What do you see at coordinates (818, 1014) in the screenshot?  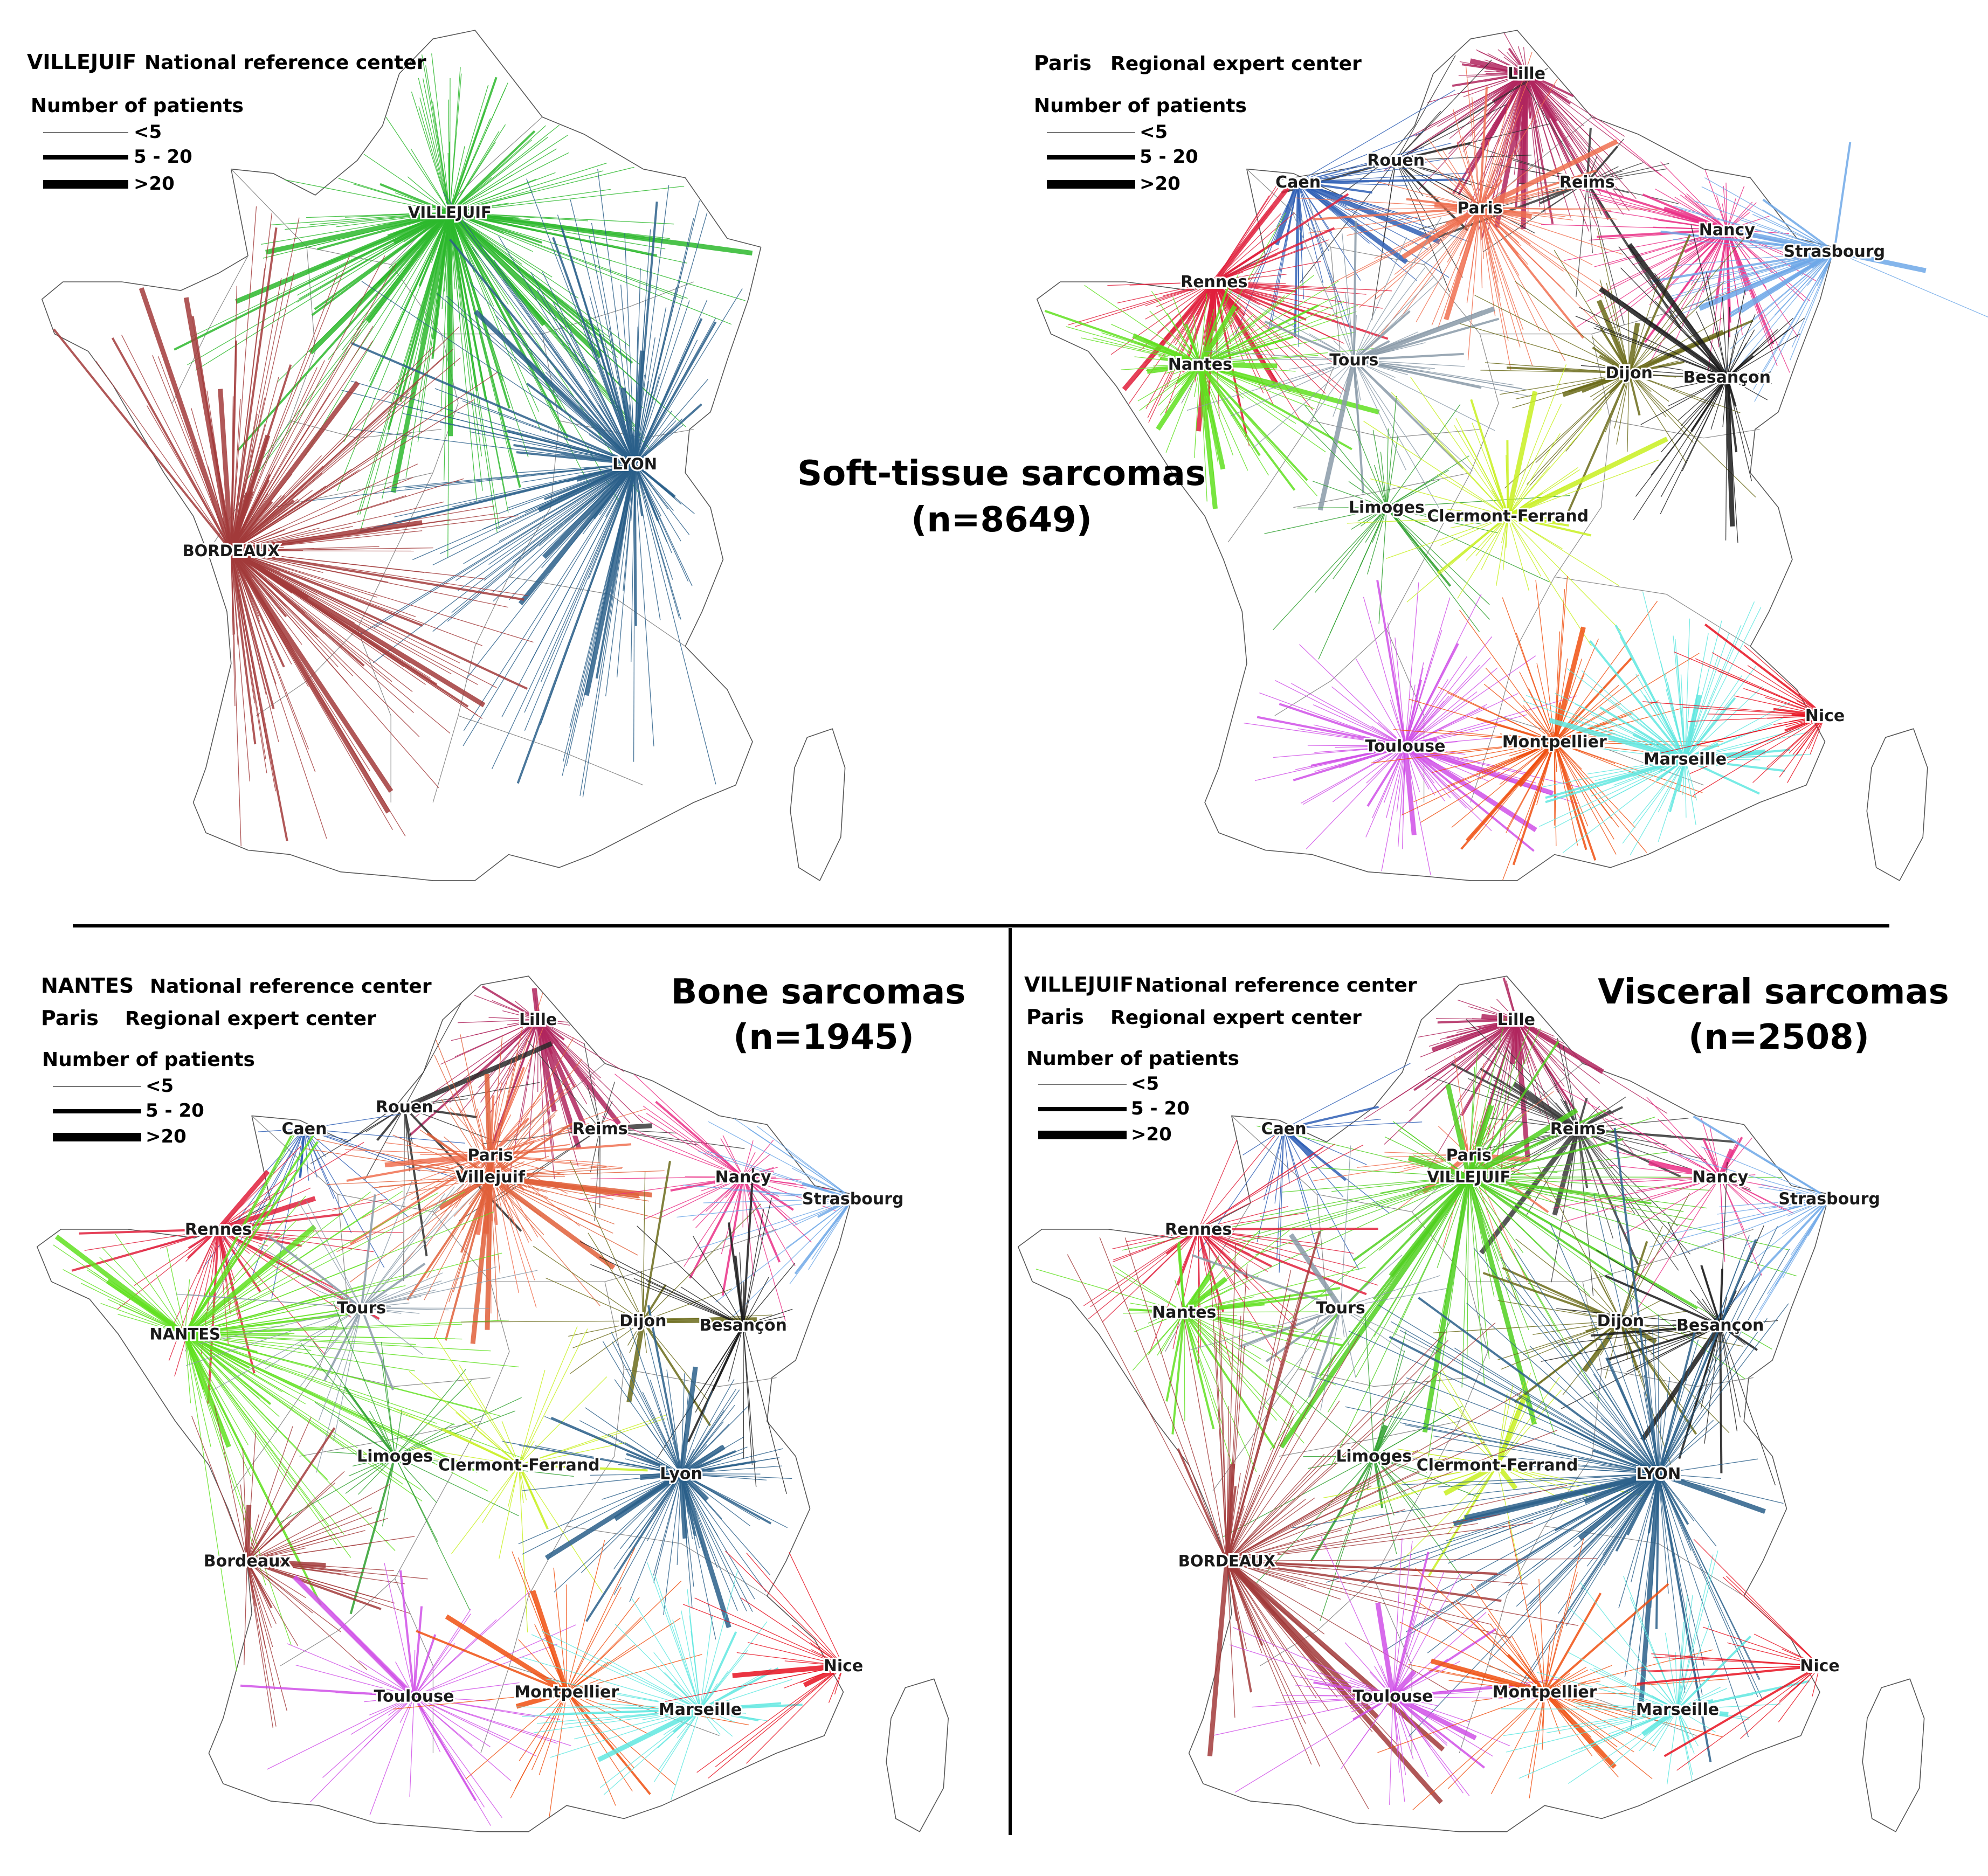 I see `title-bone: Bone sarcomas (n=1945)` at bounding box center [818, 1014].